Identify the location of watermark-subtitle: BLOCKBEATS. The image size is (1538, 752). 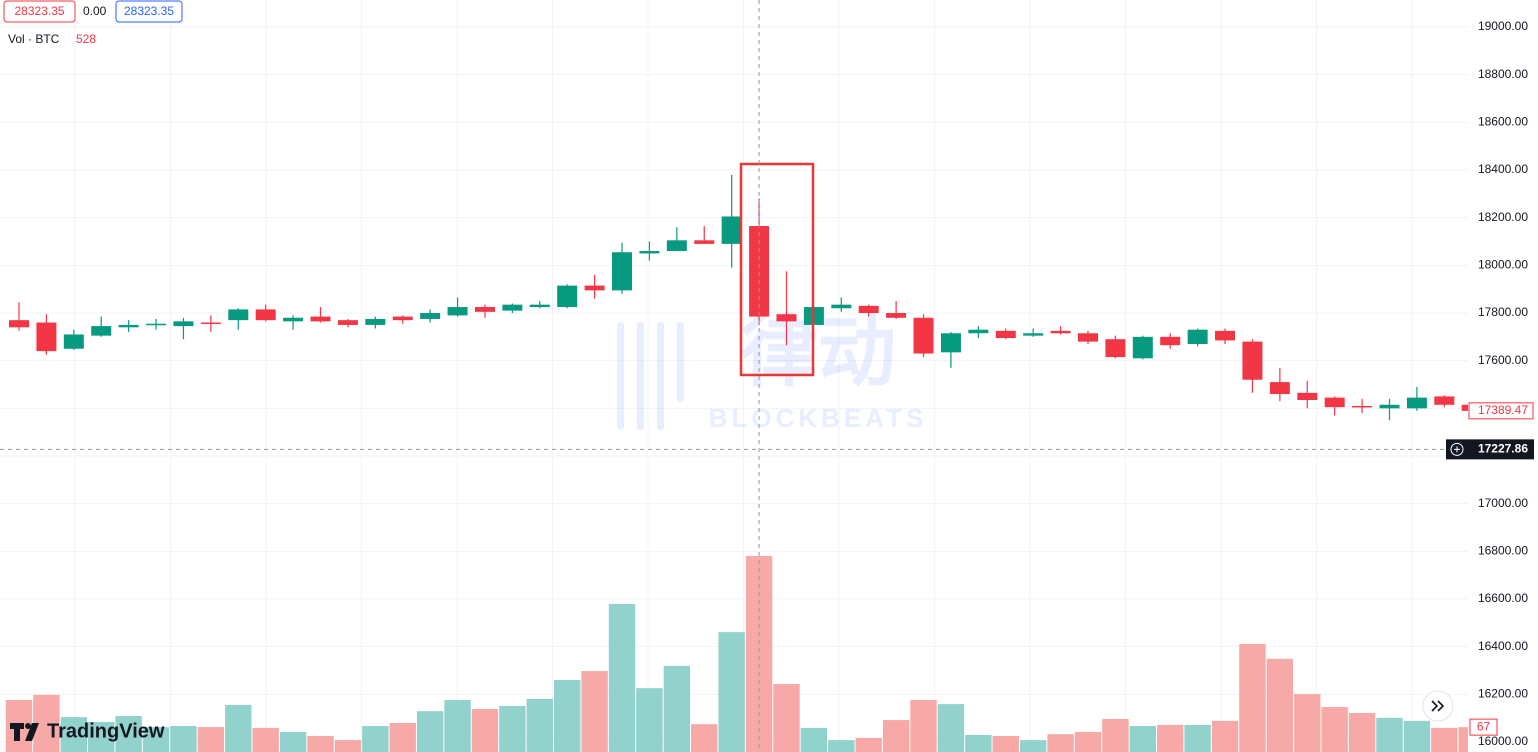
(818, 418).